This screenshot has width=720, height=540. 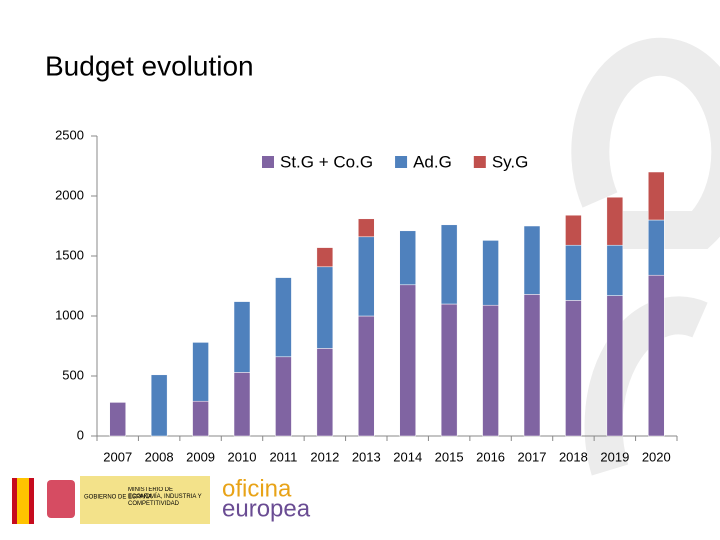 I want to click on chart-title: Budget evolution, so click(x=149, y=65).